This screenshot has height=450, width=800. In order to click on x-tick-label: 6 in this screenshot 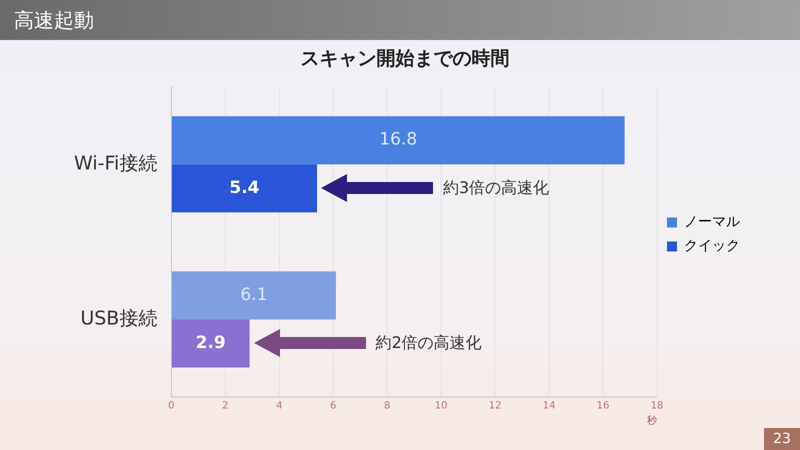, I will do `click(333, 406)`.